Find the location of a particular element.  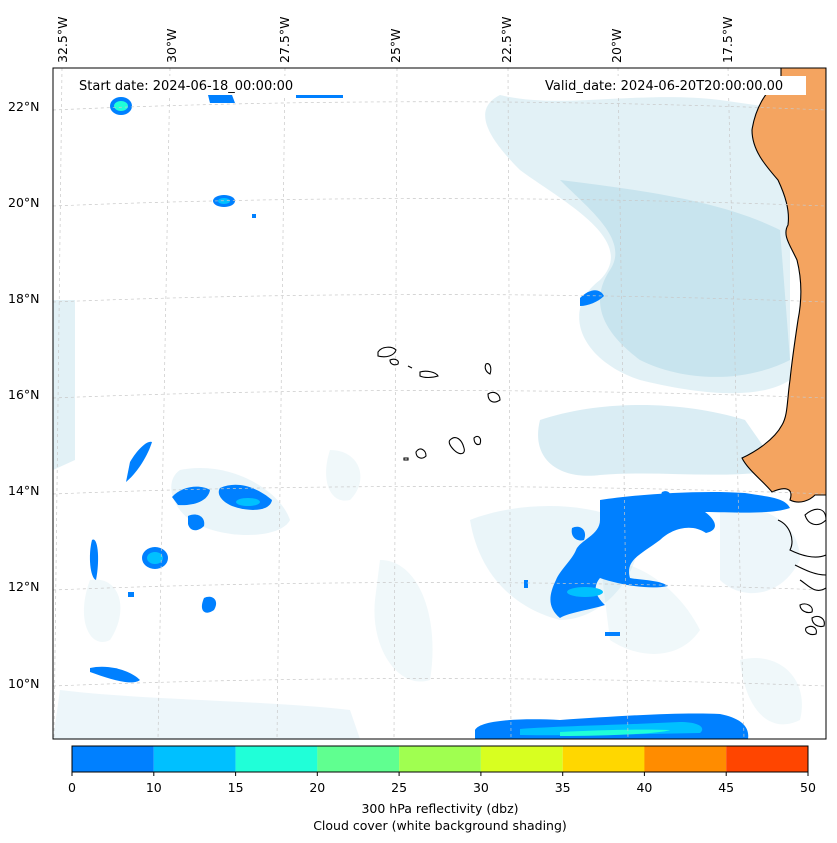

colorbar-tick-50: 50 is located at coordinates (808, 787).